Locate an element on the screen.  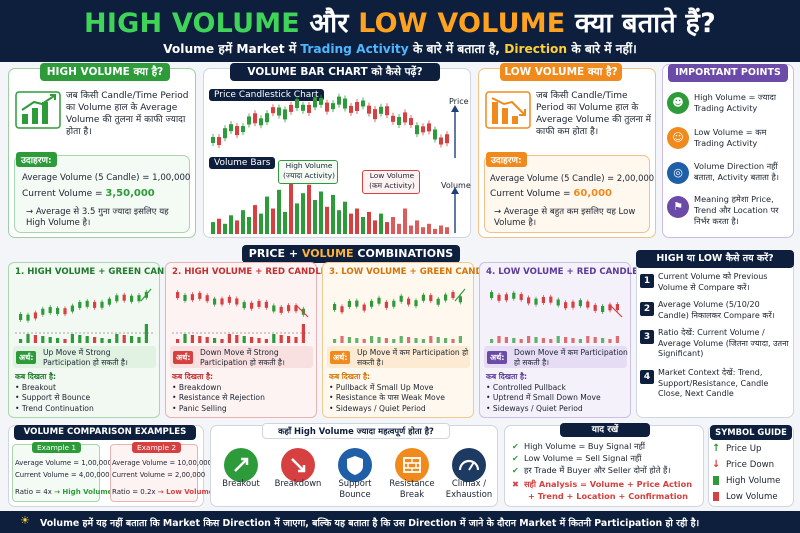
low-volume-callout-text: Low Volume (कम Activity) is located at coordinates (392, 180).